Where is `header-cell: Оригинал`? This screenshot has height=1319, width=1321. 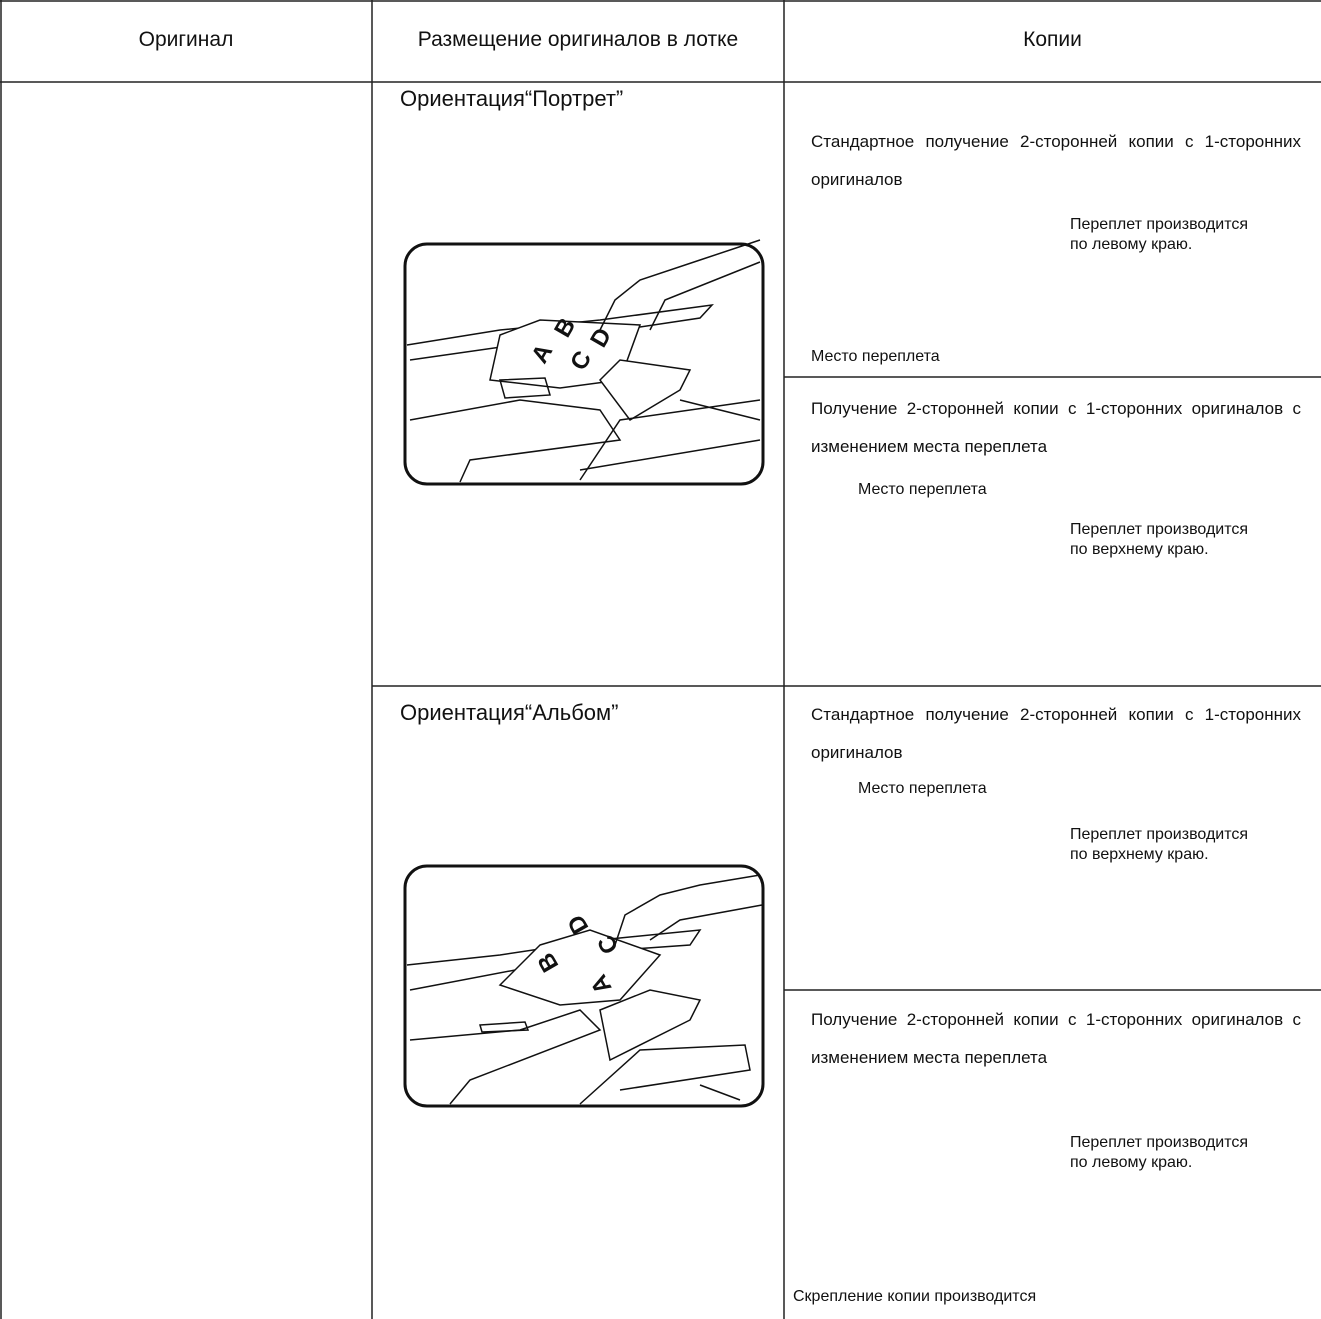
header-cell: Оригинал is located at coordinates (186, 39).